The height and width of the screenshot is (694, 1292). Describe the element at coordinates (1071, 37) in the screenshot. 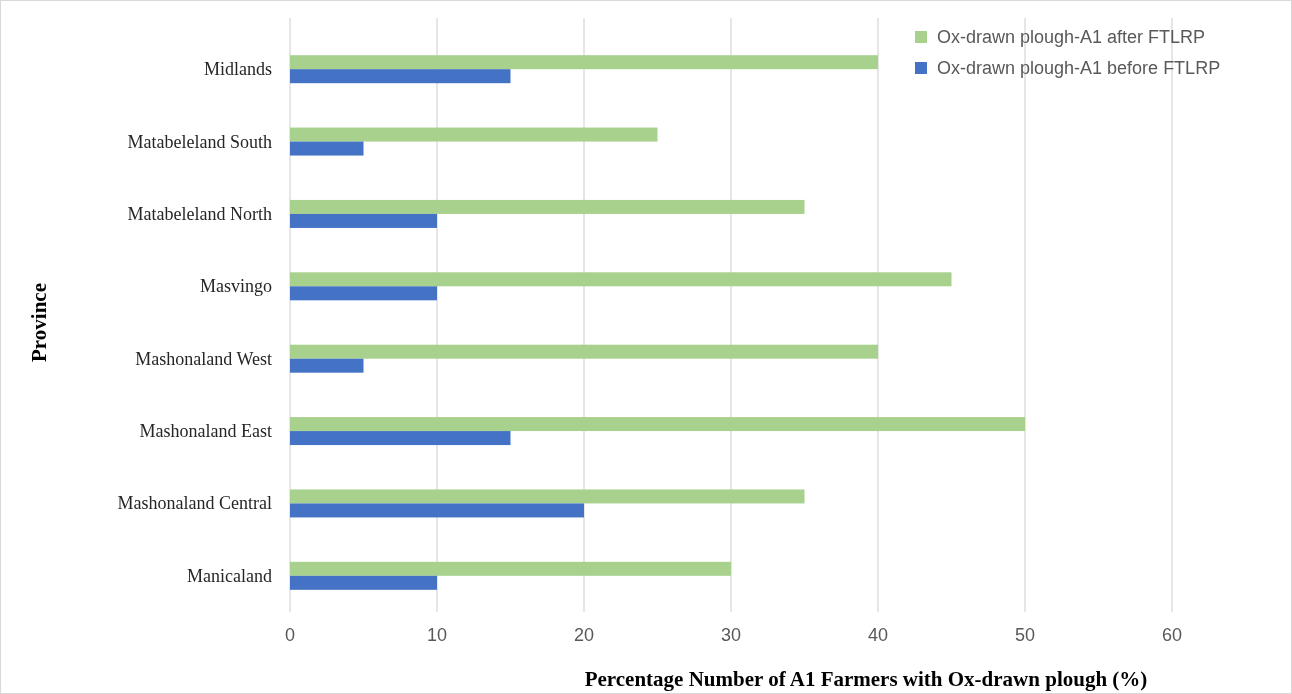

I see `legend-label: Ox-drawn plough-A1 after FTLRP` at that location.